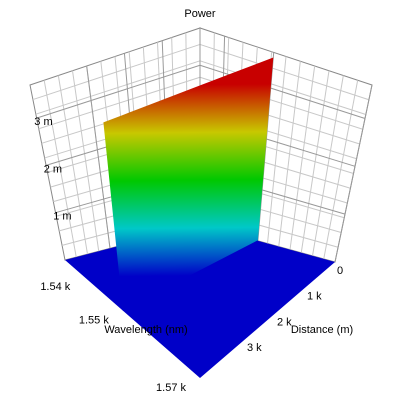 The image size is (401, 401). Describe the element at coordinates (55, 287) in the screenshot. I see `x-tick-label: 1.54 k` at that location.